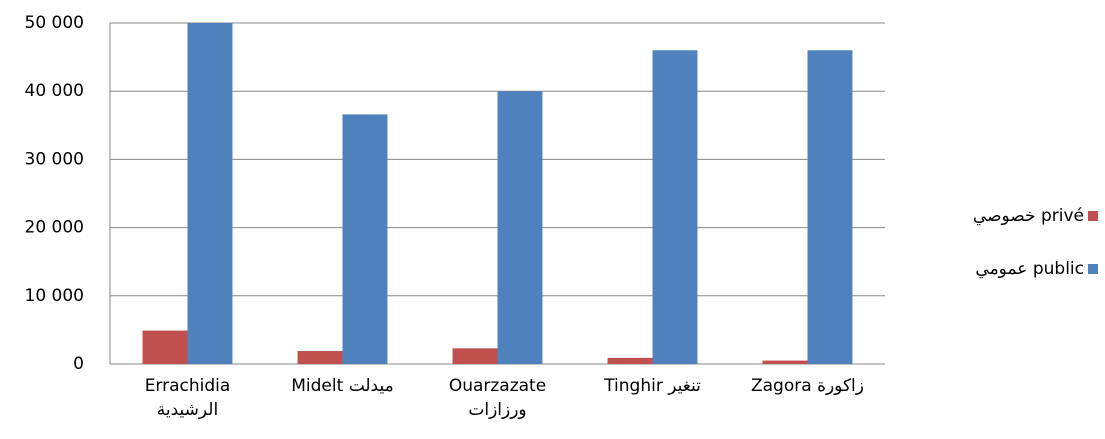  I want to click on x-tick-label: الرشيدية, so click(187, 410).